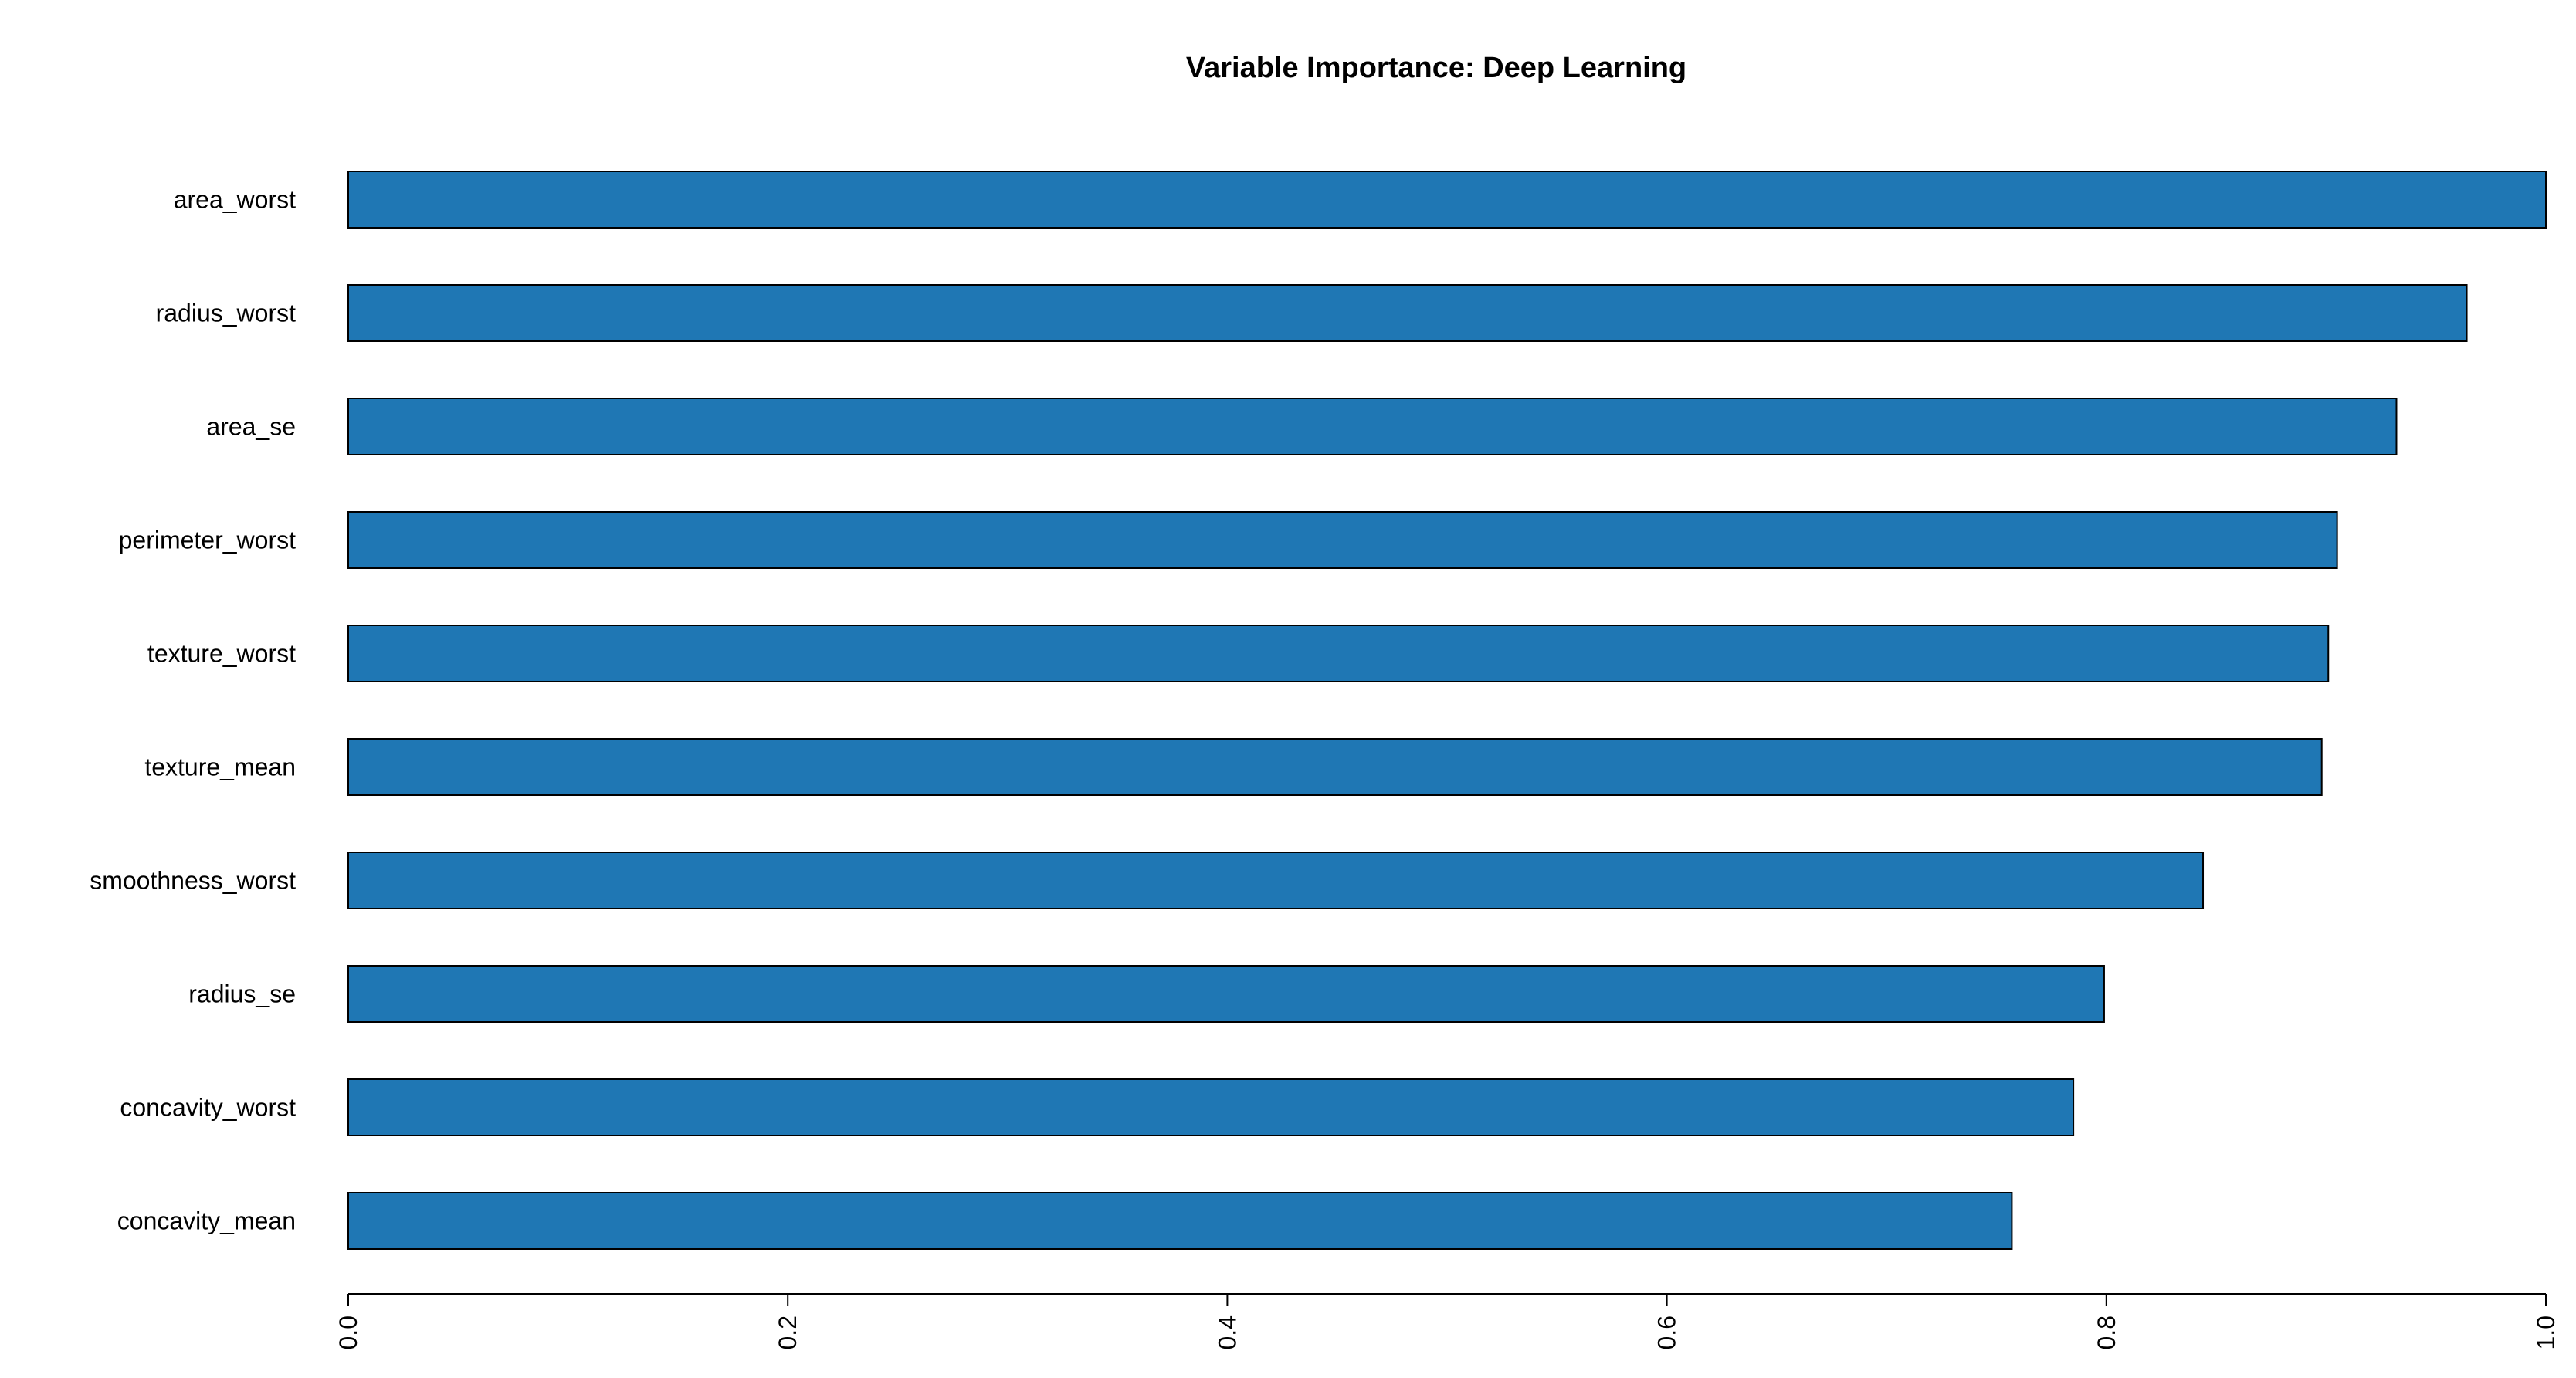 The height and width of the screenshot is (1378, 2576). Describe the element at coordinates (1436, 68) in the screenshot. I see `chart-title: Variable Importance: Deep Learning` at that location.